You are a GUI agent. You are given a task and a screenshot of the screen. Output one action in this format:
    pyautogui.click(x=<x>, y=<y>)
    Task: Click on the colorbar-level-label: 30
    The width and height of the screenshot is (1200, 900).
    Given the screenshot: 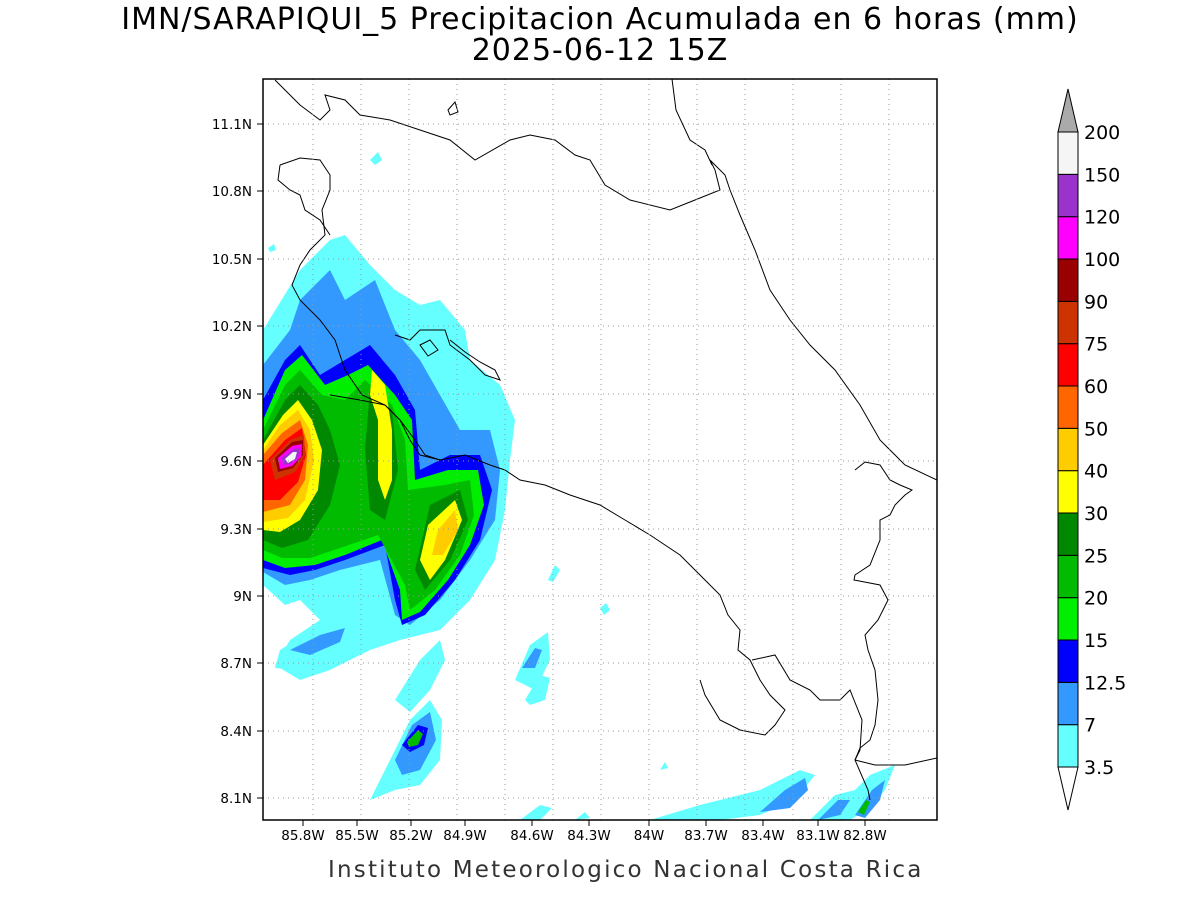 What is the action you would take?
    pyautogui.click(x=1096, y=514)
    